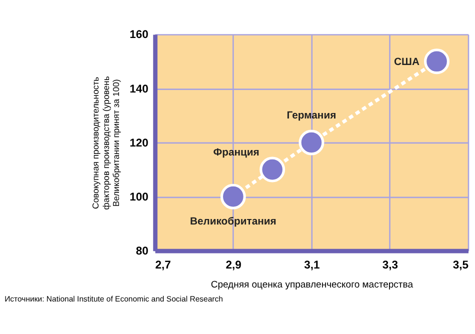 This screenshot has width=475, height=334. Describe the element at coordinates (312, 284) in the screenshot. I see `x-axis-title: Средняя оценка управленческого мастерства` at that location.